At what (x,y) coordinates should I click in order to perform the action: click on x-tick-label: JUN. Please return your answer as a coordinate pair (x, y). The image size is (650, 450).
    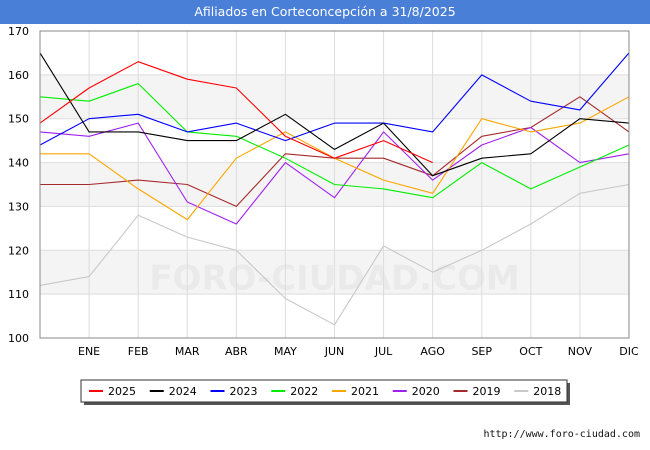
    Looking at the image, I should click on (334, 351).